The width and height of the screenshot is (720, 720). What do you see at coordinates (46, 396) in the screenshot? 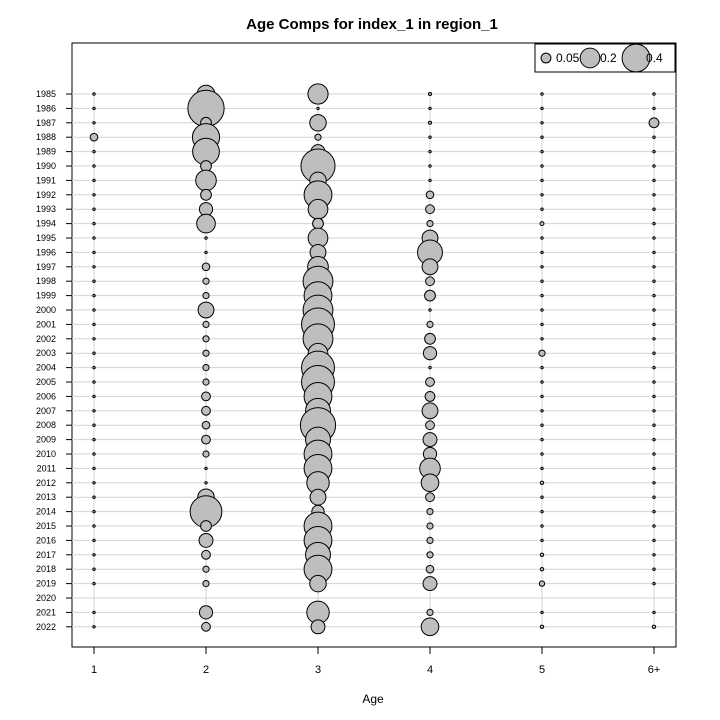
I see `y-tick-label: 2006` at bounding box center [46, 396].